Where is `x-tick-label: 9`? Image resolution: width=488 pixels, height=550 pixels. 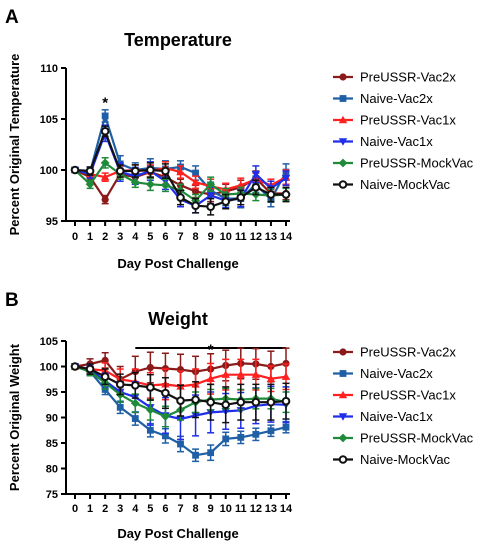
x-tick-label: 9 is located at coordinates (211, 509).